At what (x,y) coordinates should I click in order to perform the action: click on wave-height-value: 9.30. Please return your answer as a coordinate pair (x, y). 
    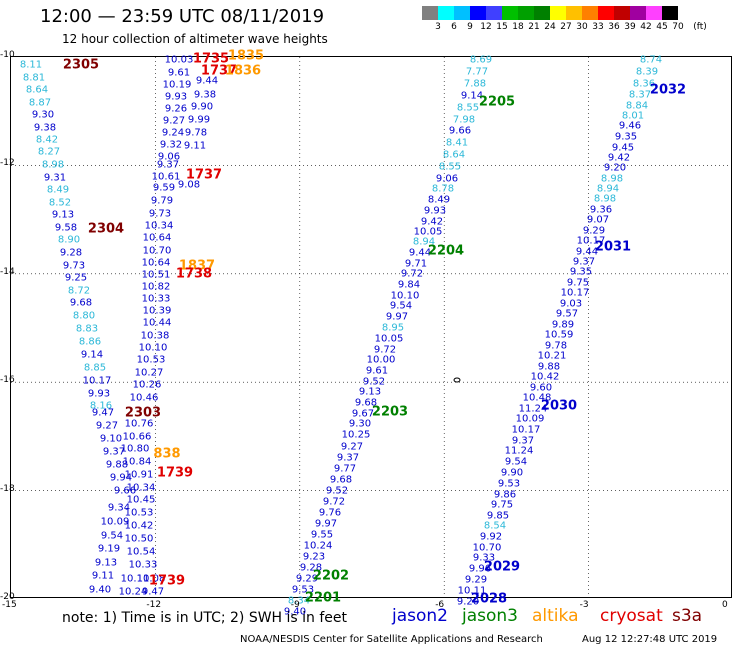
    Looking at the image, I should click on (43, 115).